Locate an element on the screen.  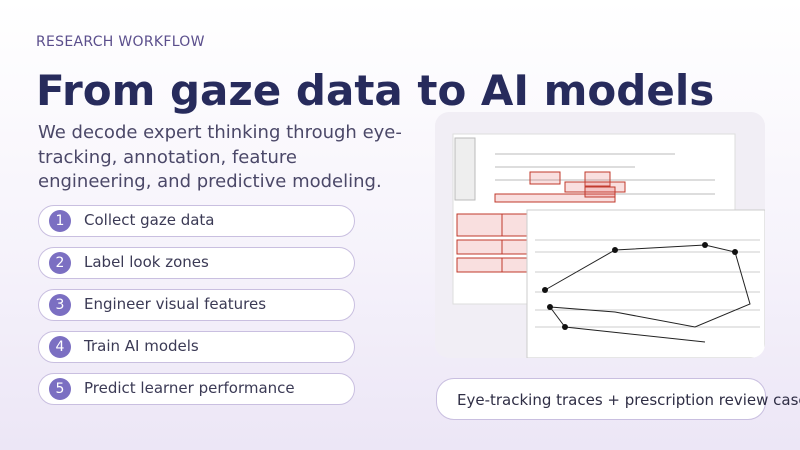
step-pill: 4 Train AI models is located at coordinates (196, 347).